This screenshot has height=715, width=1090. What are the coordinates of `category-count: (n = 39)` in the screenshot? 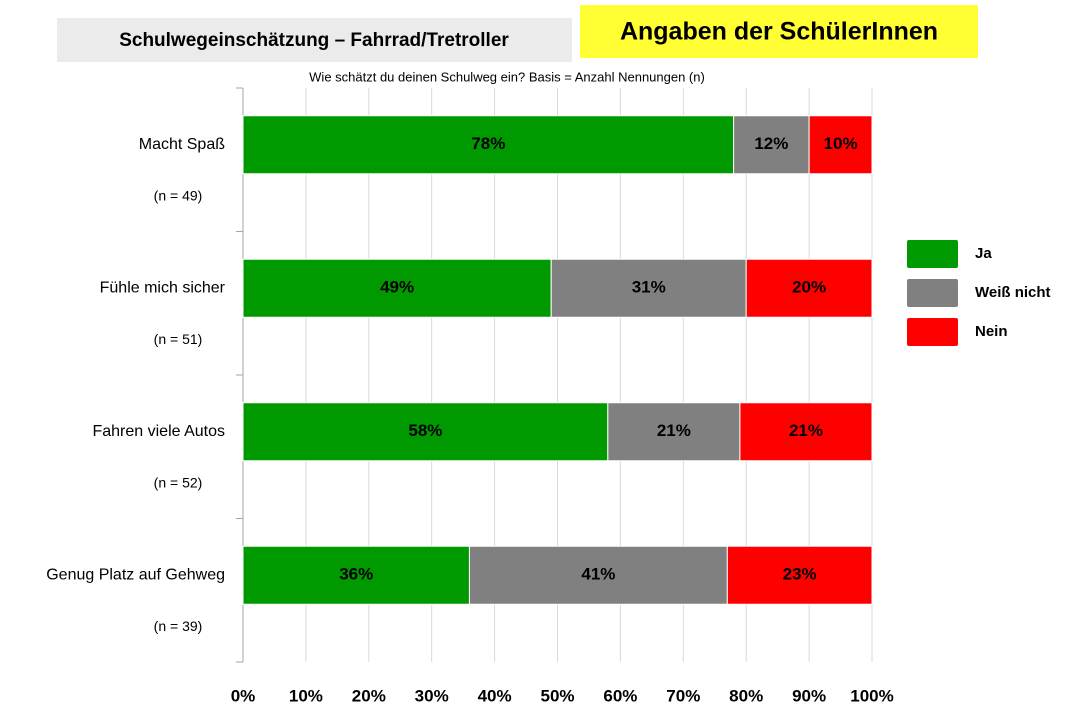 It's located at (178, 626).